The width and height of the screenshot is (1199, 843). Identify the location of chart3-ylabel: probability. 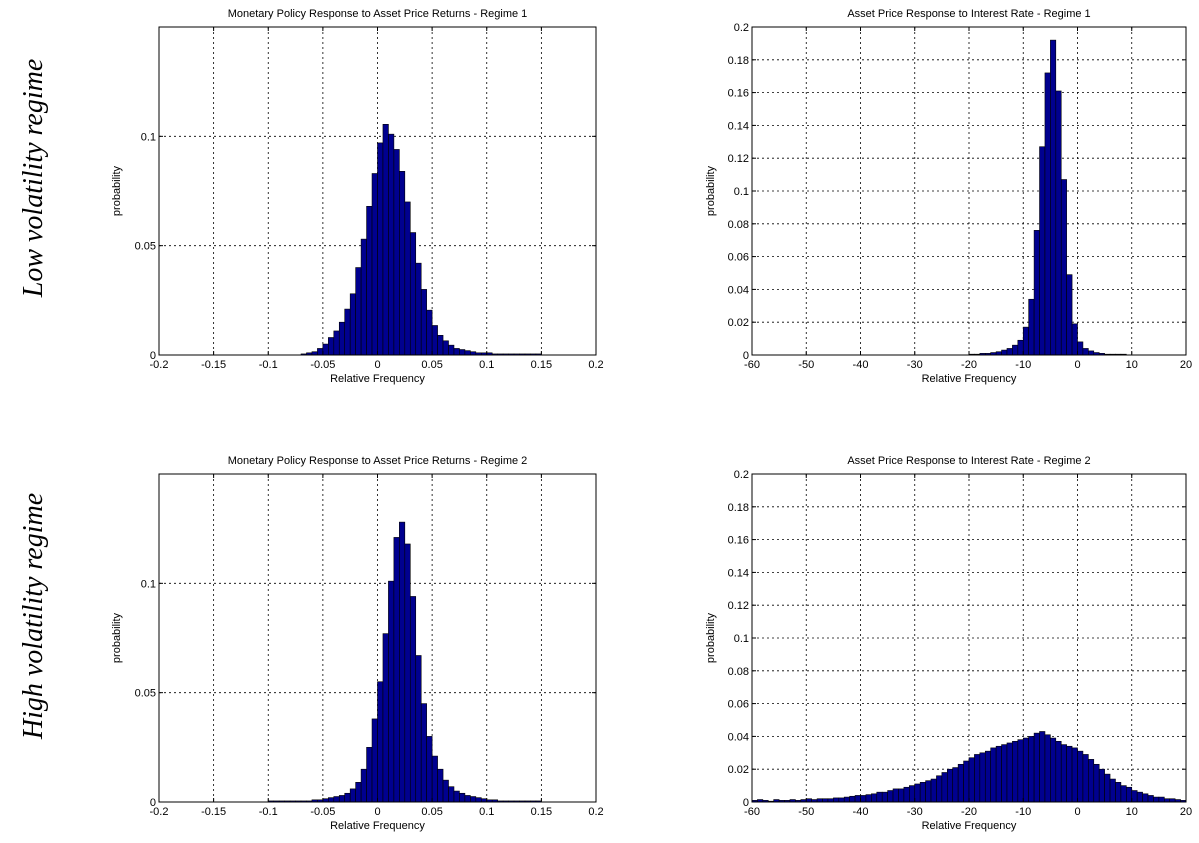
(711, 637).